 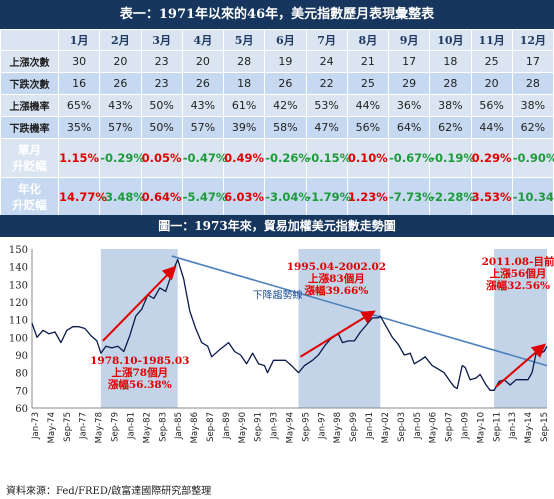 What do you see at coordinates (513, 426) in the screenshot?
I see `x-tick-label: Jan-13` at bounding box center [513, 426].